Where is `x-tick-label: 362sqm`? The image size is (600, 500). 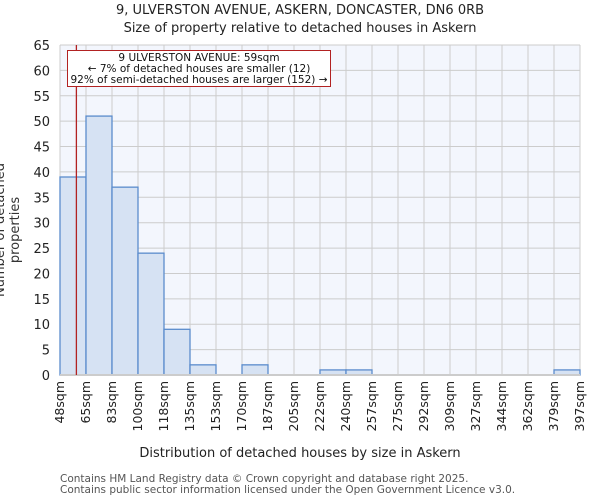 x-tick-label: 362sqm is located at coordinates (527, 406).